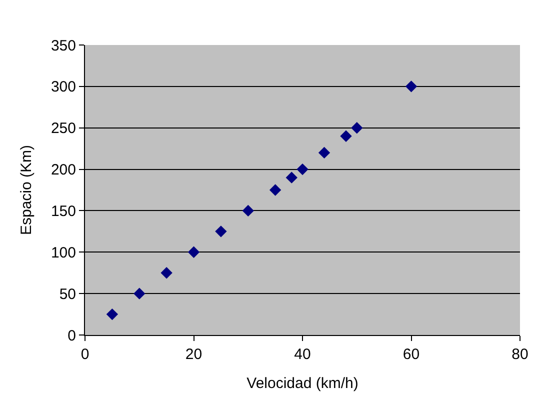  I want to click on y-tick-label: 350, so click(63, 45).